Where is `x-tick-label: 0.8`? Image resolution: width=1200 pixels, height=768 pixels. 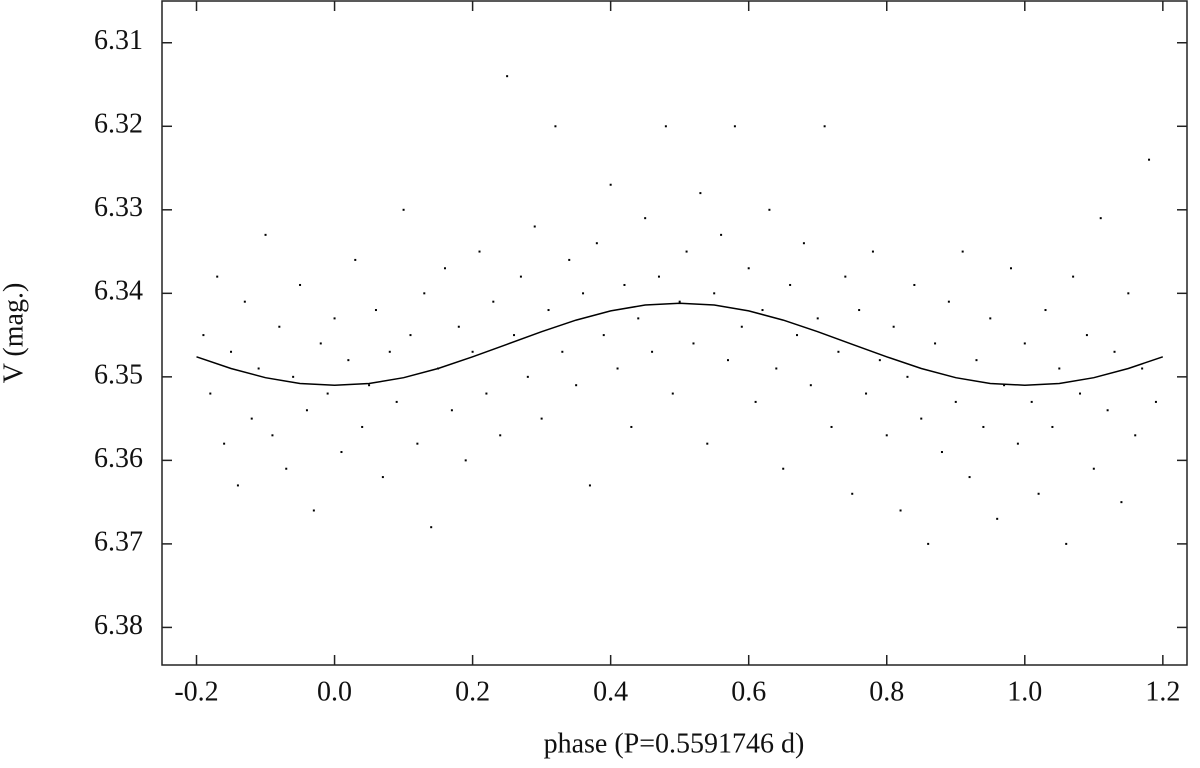
x-tick-label: 0.8 is located at coordinates (886, 691).